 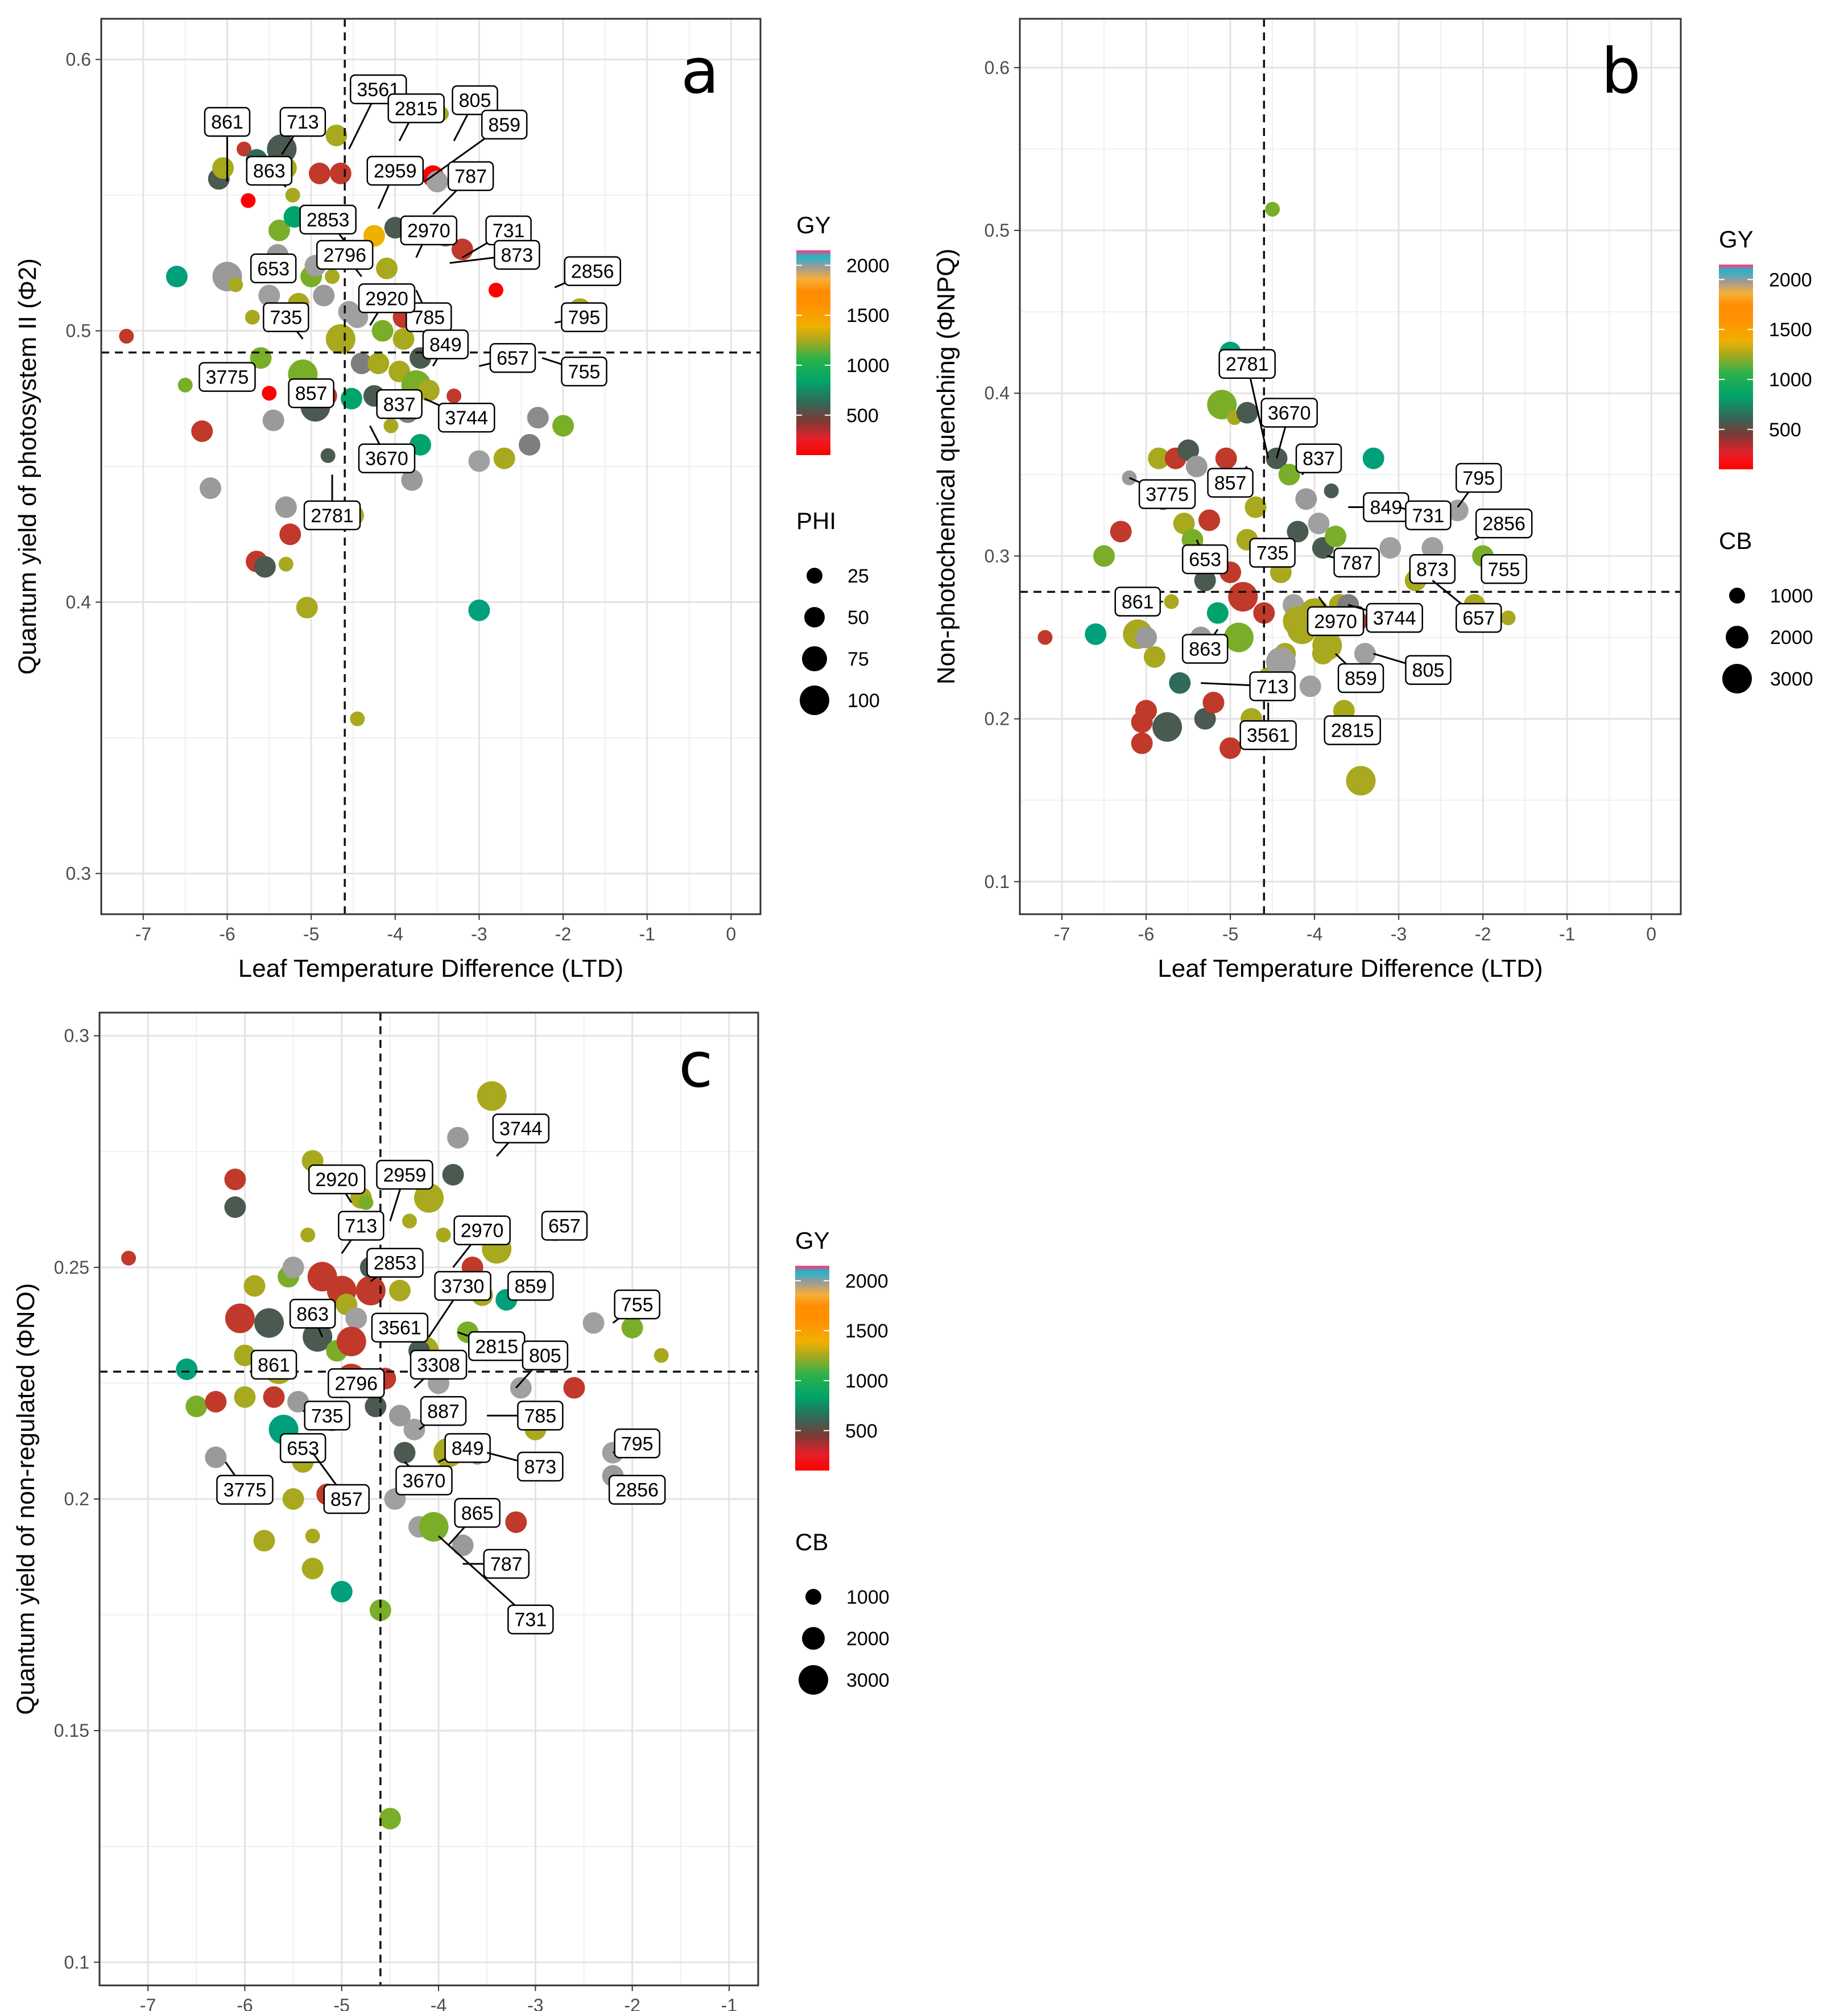 I want to click on size-legend-label: 3000, so click(x=1791, y=679).